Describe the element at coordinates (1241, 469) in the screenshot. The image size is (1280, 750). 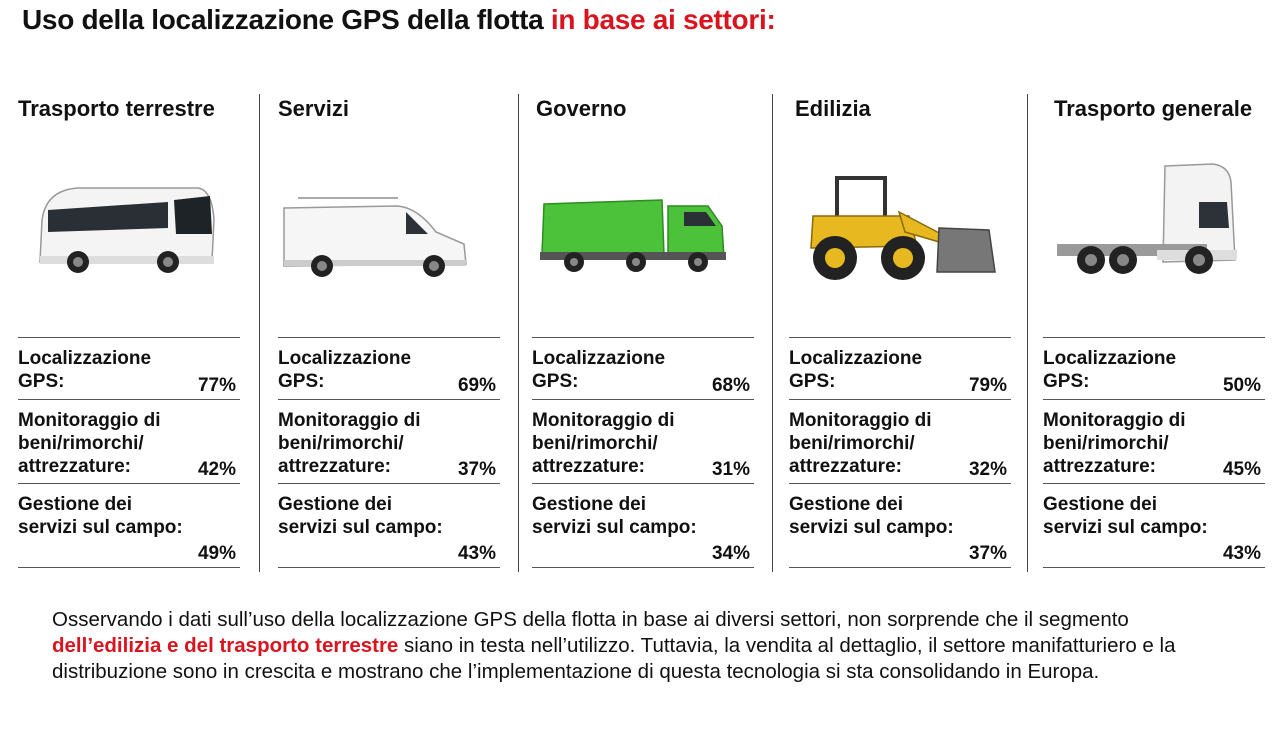
I see `stat-value: 45%` at that location.